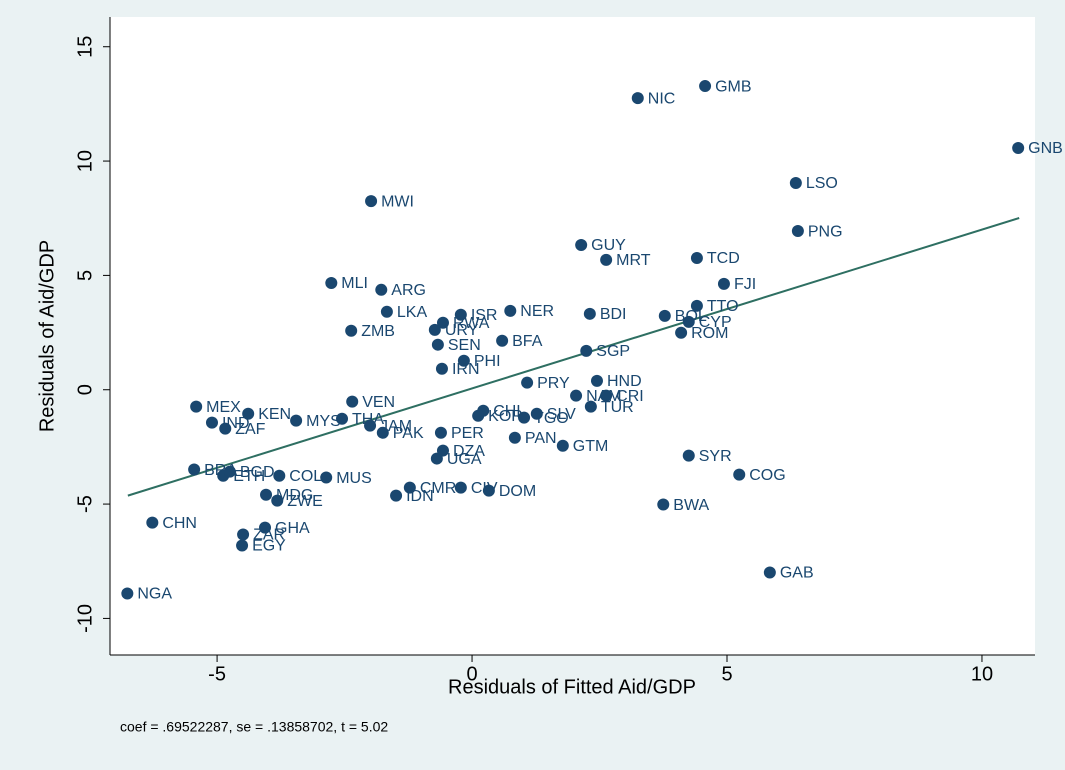 The width and height of the screenshot is (1065, 770). Describe the element at coordinates (509, 411) in the screenshot. I see `point-label: CHL` at that location.